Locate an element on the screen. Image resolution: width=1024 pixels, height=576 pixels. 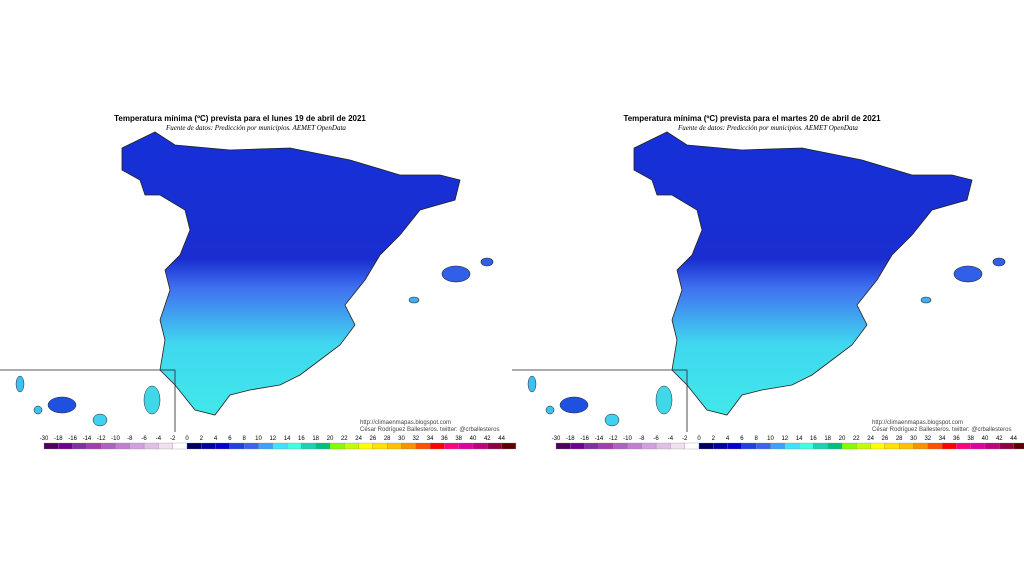
legend-label: -12 is located at coordinates (101, 439).